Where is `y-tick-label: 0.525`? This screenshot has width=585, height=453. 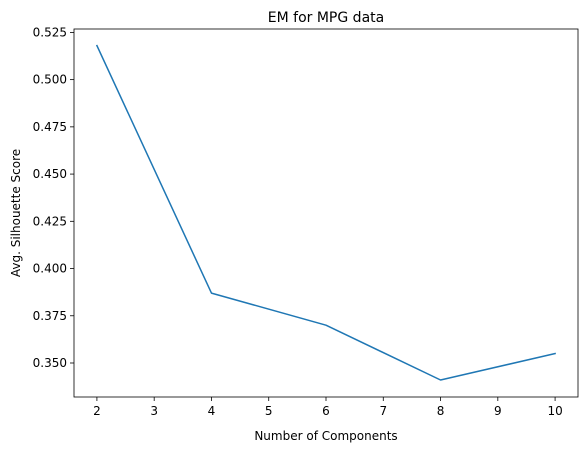 y-tick-label: 0.525 is located at coordinates (50, 32).